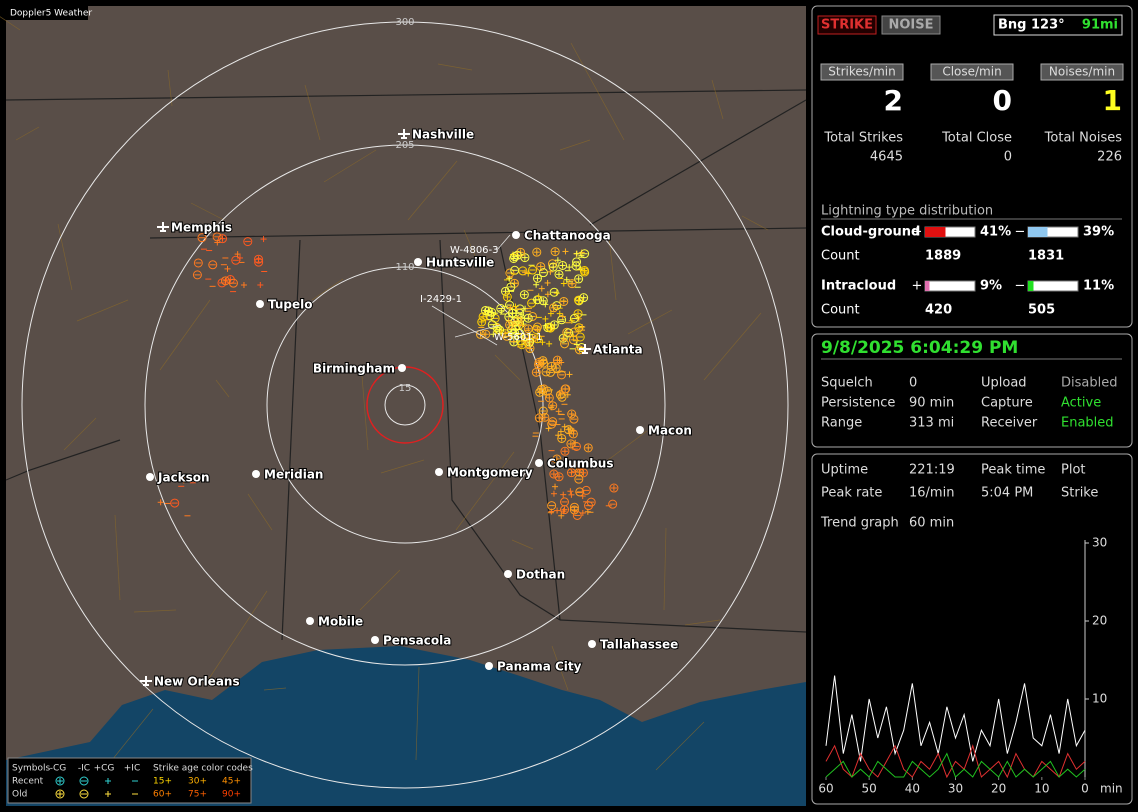 This screenshot has width=1138, height=812. What do you see at coordinates (851, 493) in the screenshot?
I see `trend-cell: Peak rate` at bounding box center [851, 493].